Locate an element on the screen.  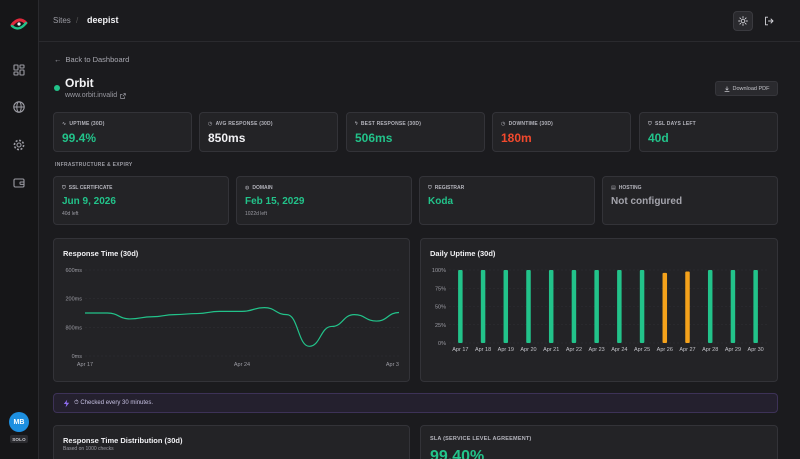
sla-card: SLA (SERVICE LEVEL AGREEMENT) 99.40% is located at coordinates (599, 442).